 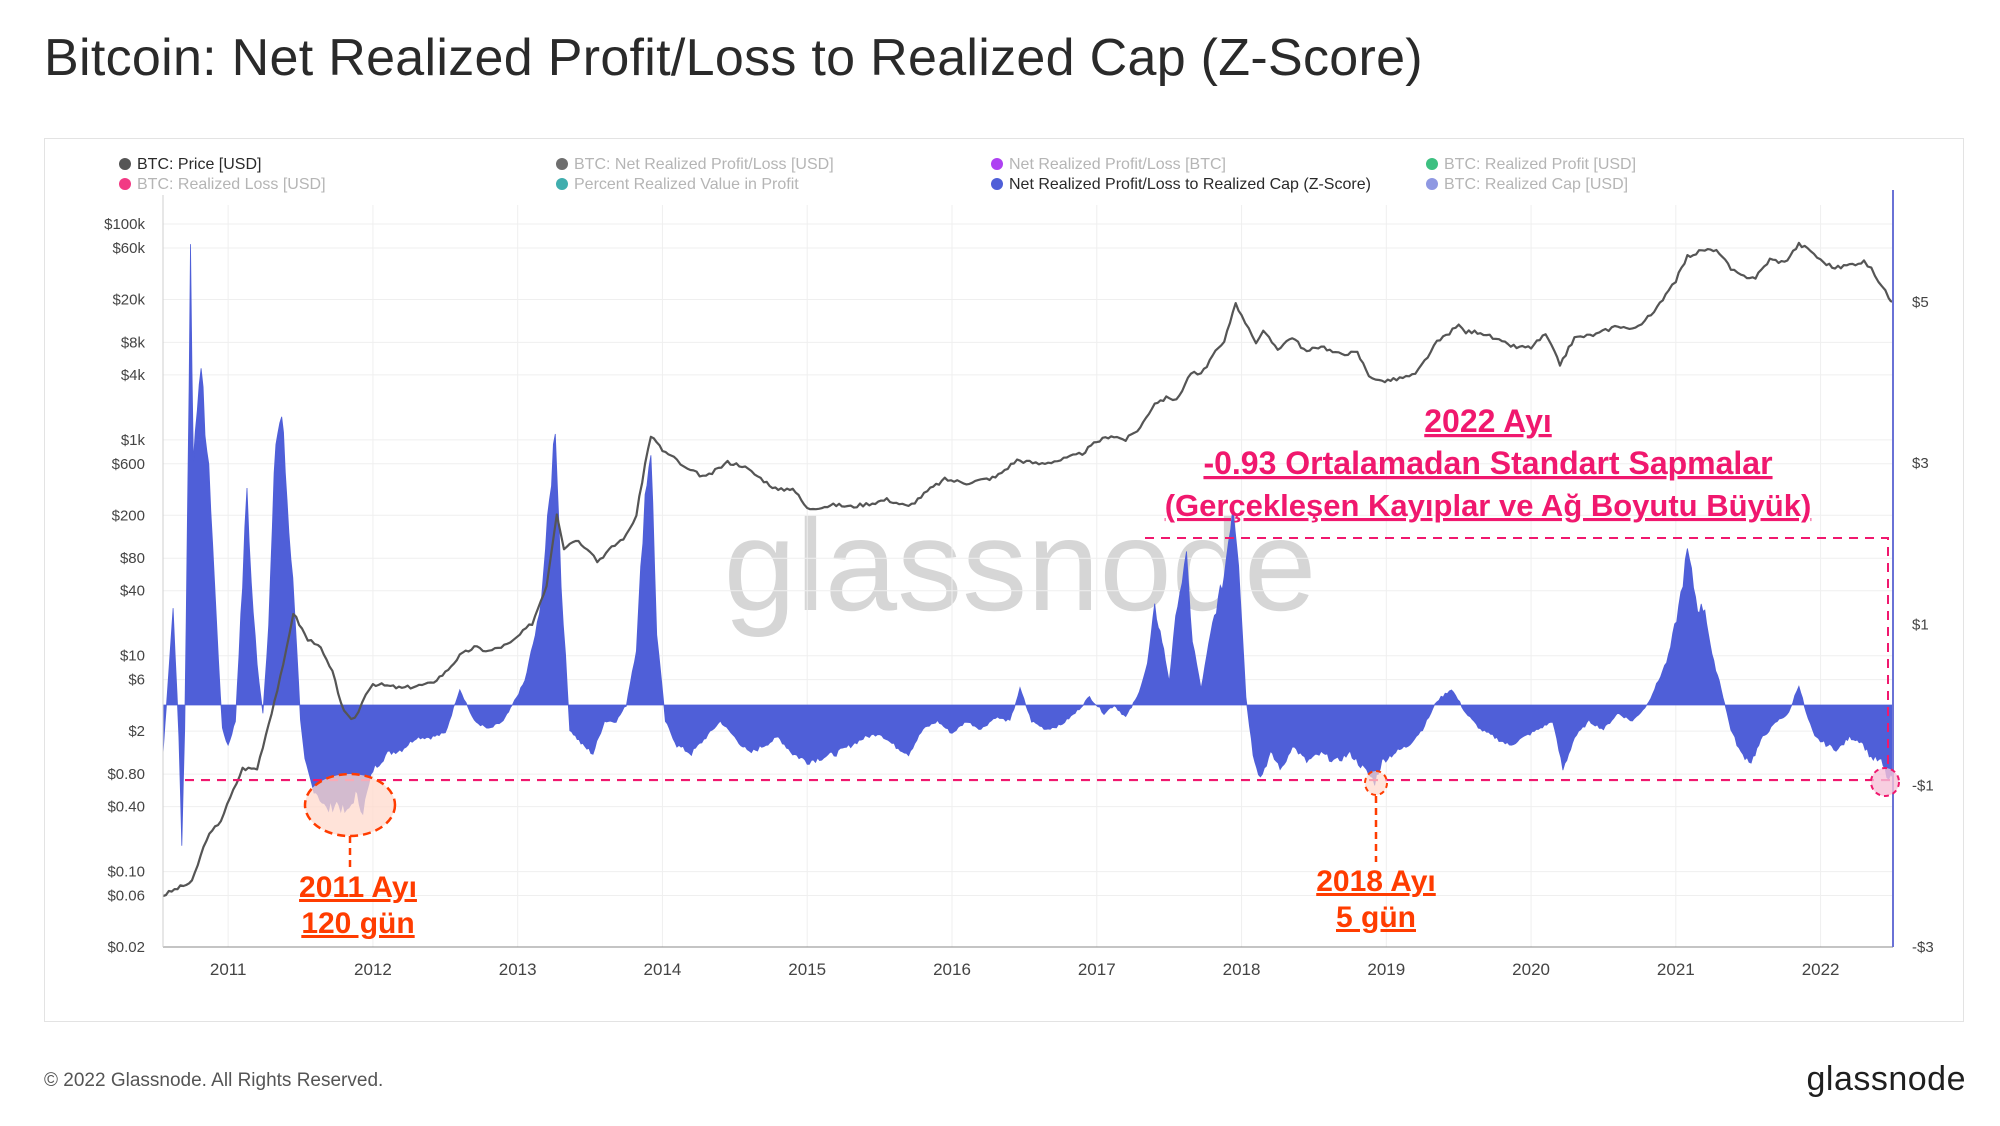 I want to click on right-tick-label: -$3, so click(x=1923, y=947).